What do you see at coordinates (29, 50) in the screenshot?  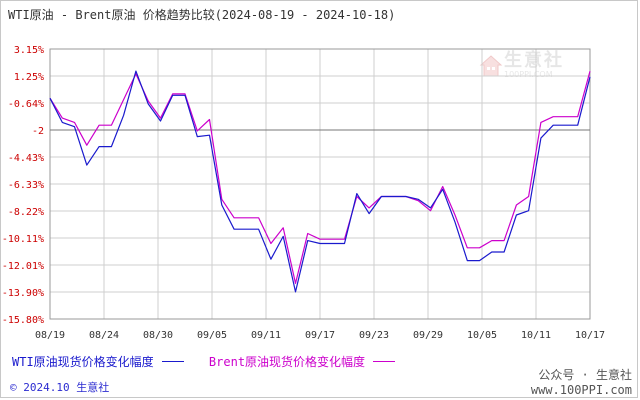 I see `y-tick-label: 3.15%` at bounding box center [29, 50].